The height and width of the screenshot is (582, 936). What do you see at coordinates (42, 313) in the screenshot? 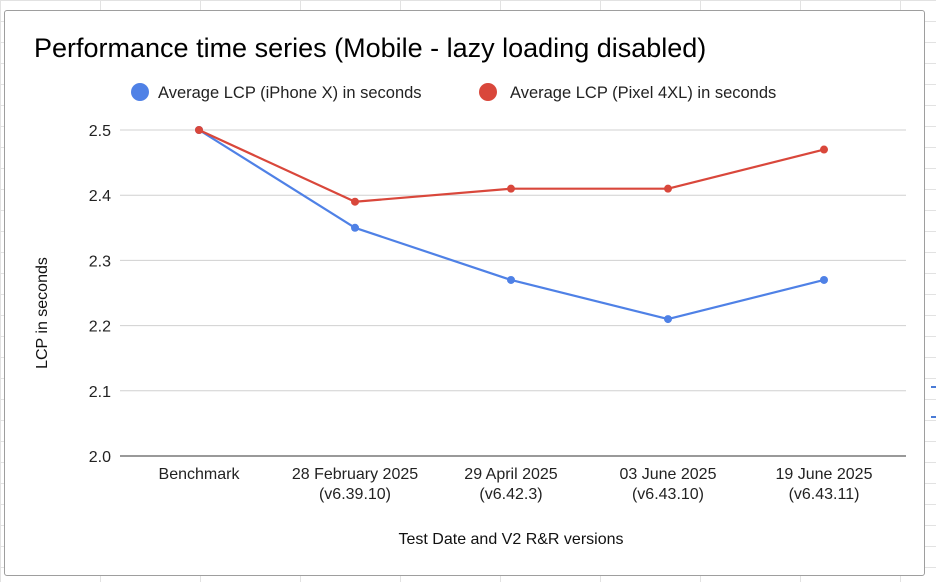
I see `y-axis-title: LCP in seconds` at bounding box center [42, 313].